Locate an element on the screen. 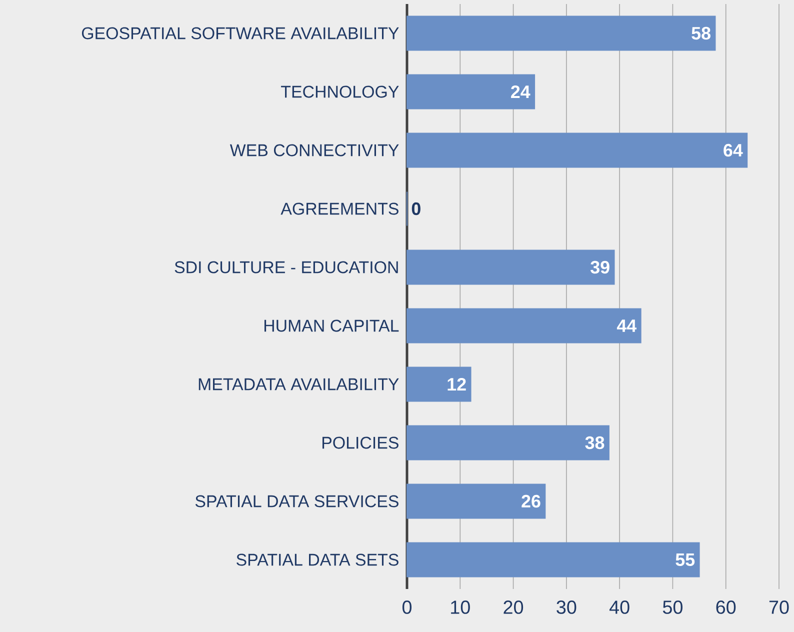 The width and height of the screenshot is (794, 632). x-tick-label: 50 is located at coordinates (672, 607).